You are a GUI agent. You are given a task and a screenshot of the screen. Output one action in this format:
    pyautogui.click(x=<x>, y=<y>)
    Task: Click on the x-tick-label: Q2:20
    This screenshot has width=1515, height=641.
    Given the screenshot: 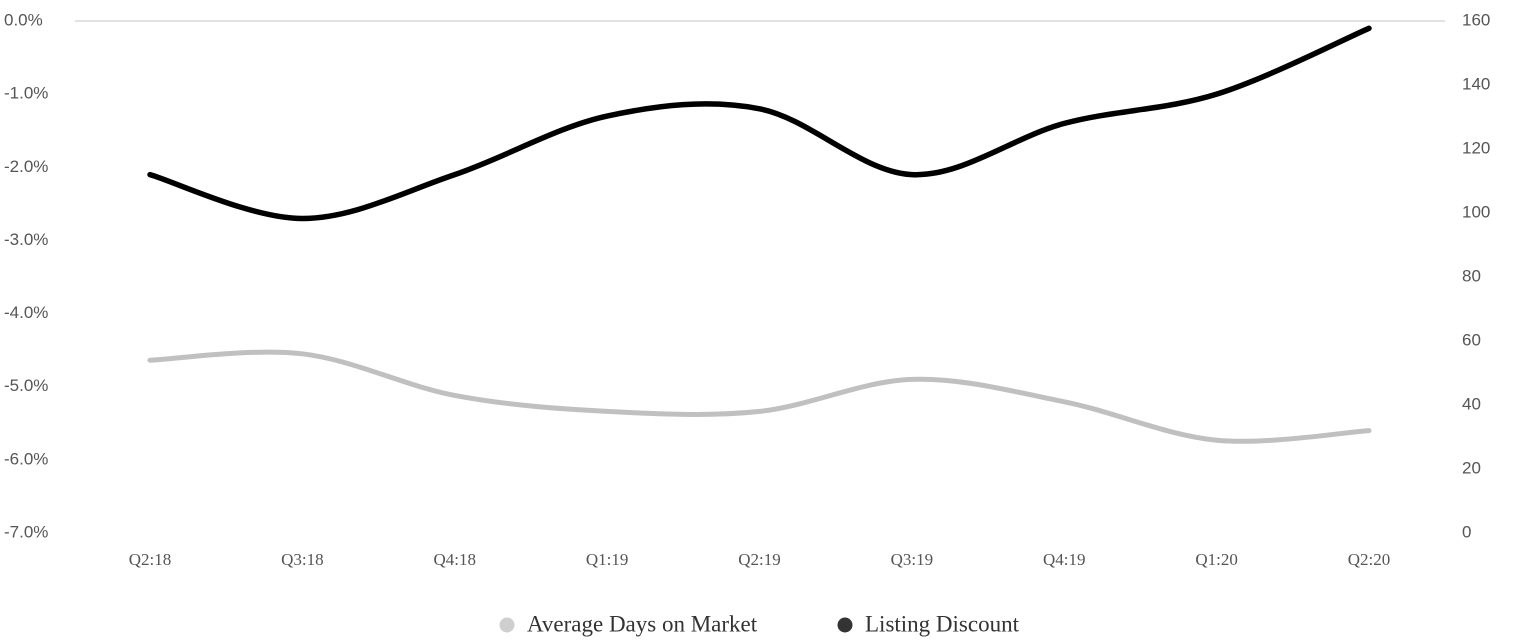 What is the action you would take?
    pyautogui.click(x=1369, y=559)
    